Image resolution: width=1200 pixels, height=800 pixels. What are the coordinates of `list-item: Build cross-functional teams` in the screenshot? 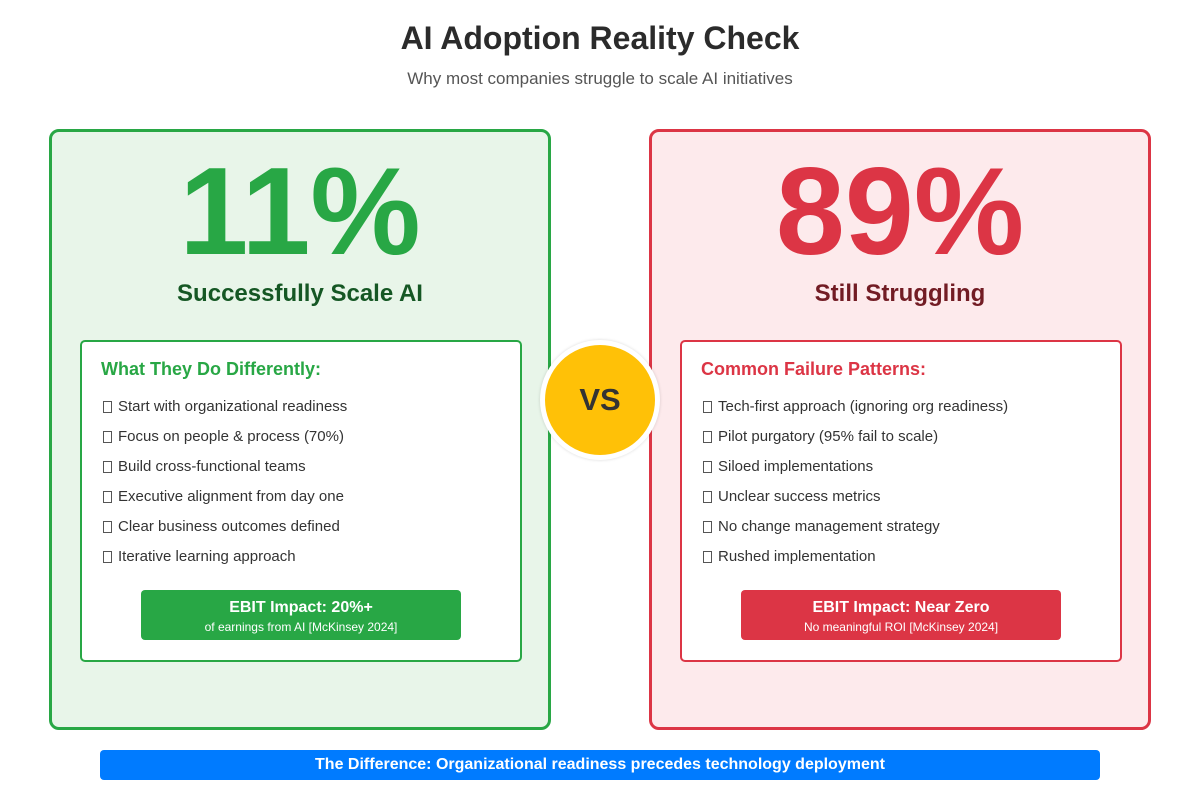 It's located at (225, 471).